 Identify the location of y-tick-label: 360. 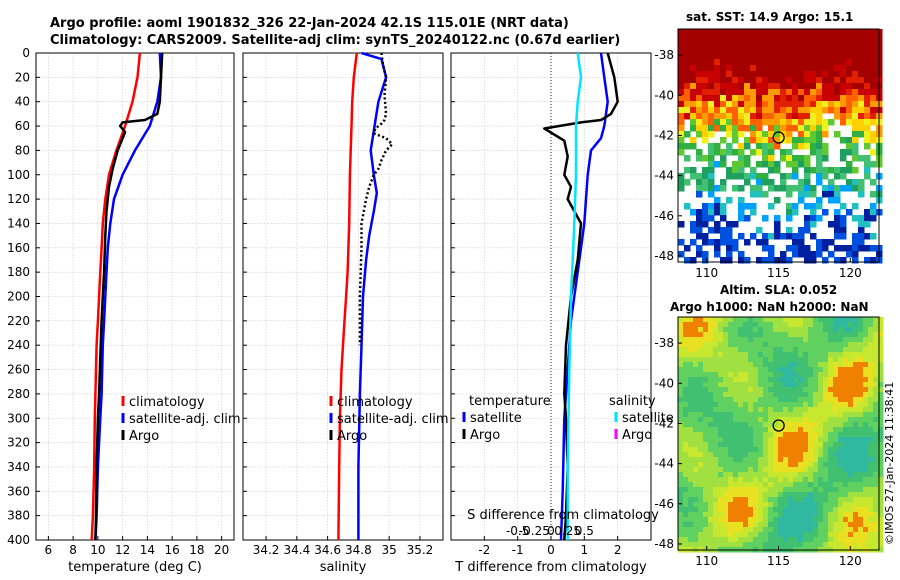
(18, 491).